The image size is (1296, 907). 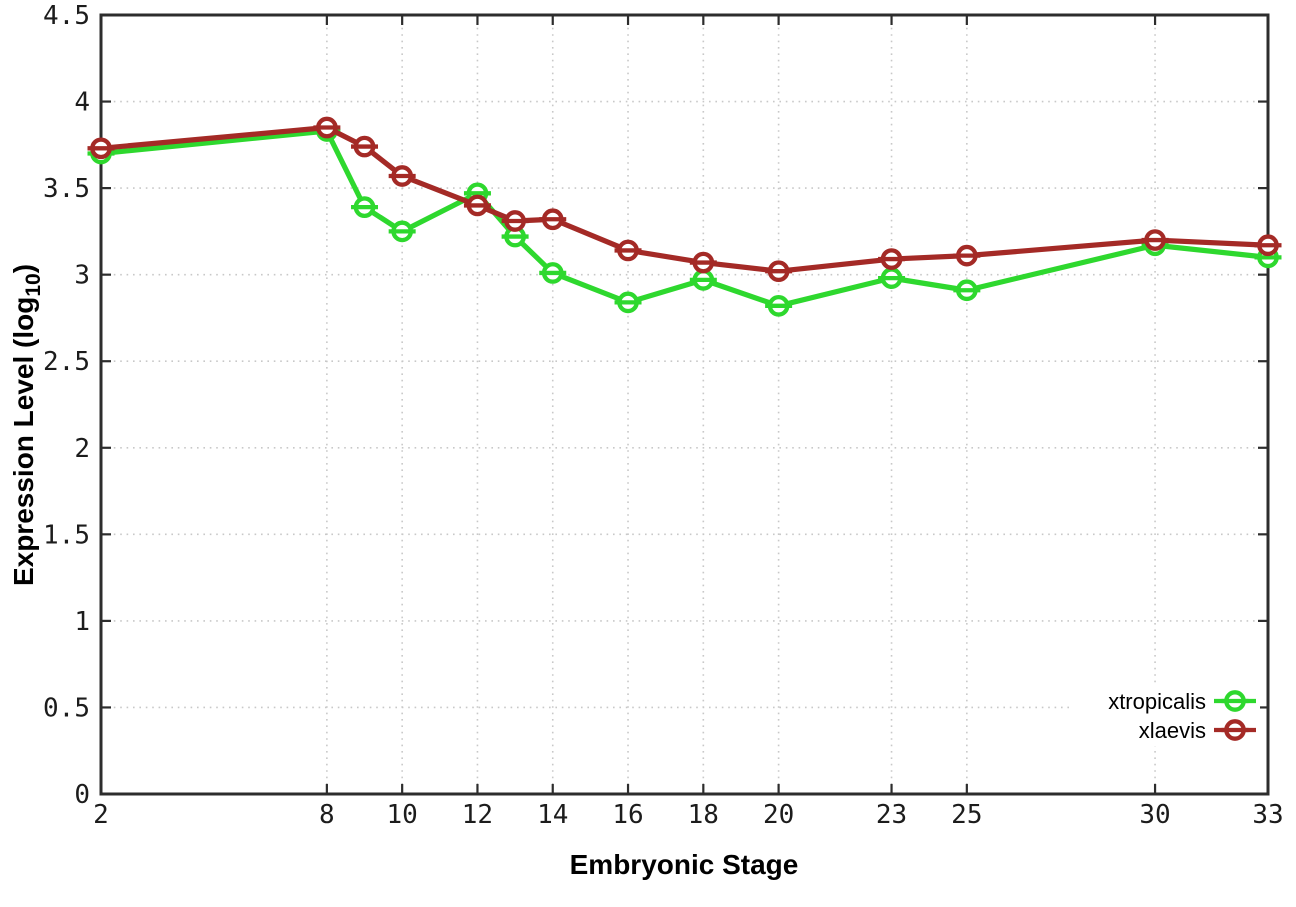 I want to click on x-tick-label: 23, so click(x=891, y=815).